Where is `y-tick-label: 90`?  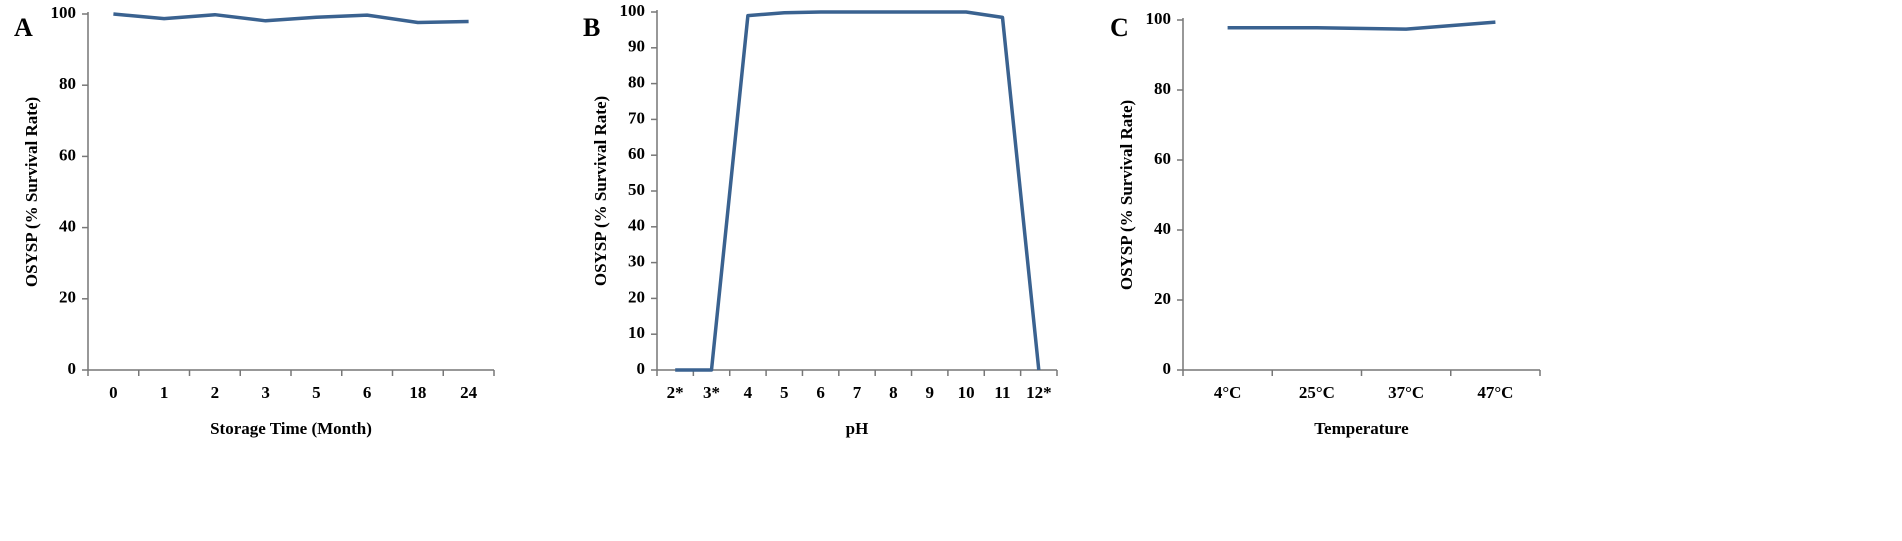 y-tick-label: 90 is located at coordinates (636, 46).